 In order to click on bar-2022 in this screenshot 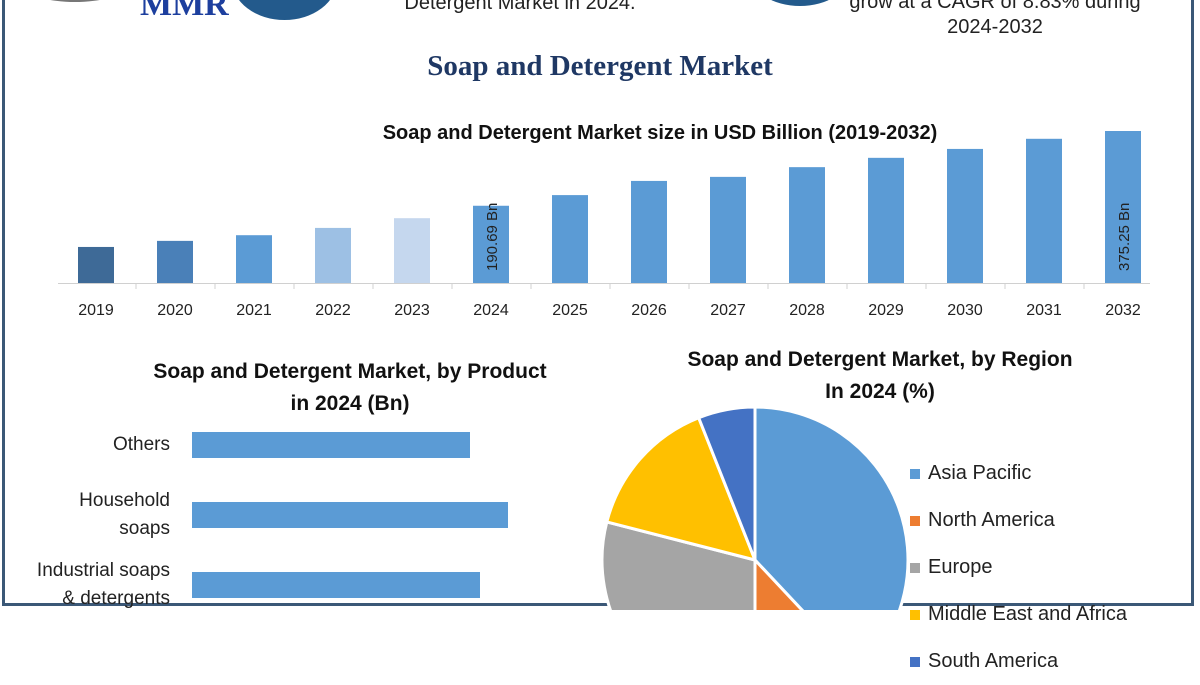, I will do `click(333, 255)`.